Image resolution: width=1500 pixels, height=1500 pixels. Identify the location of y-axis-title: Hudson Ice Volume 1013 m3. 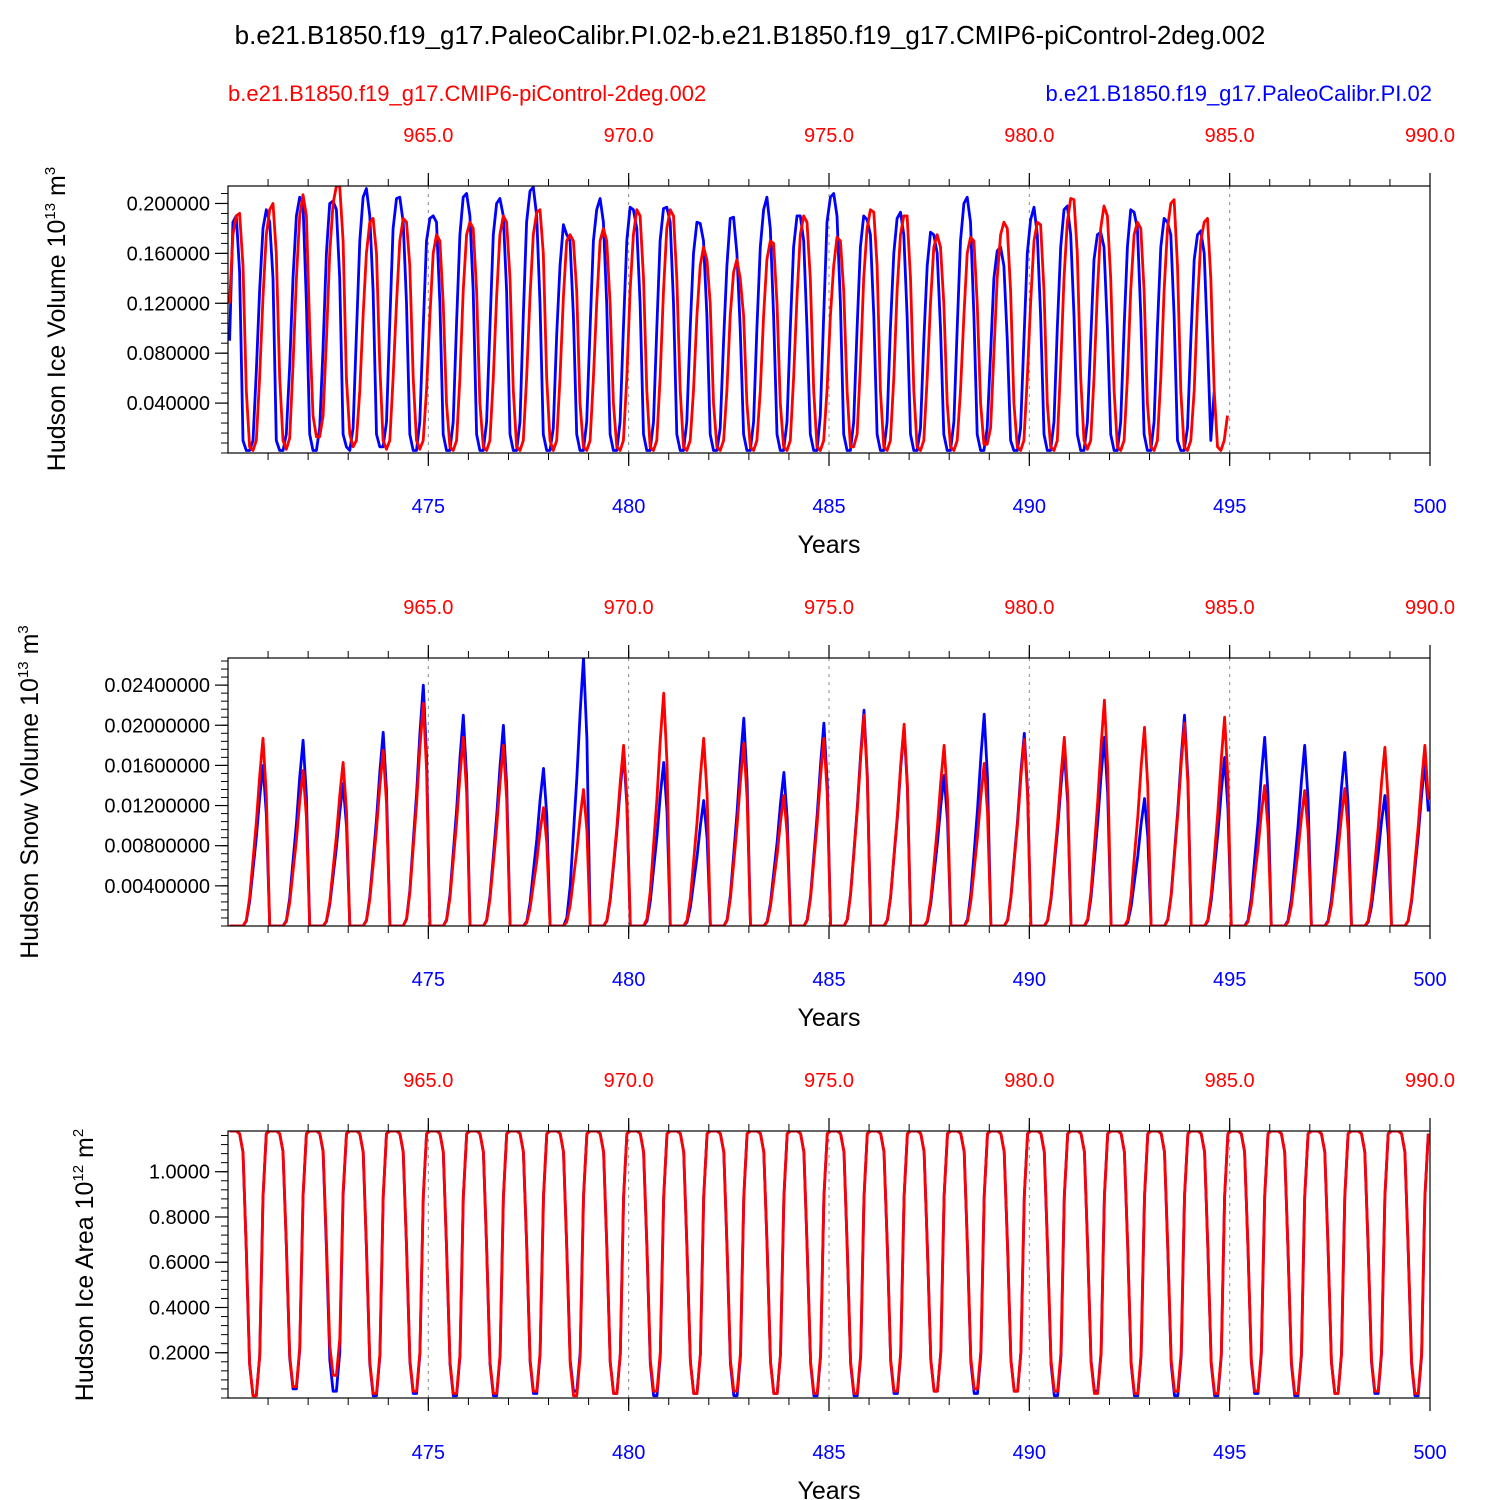
(56, 319).